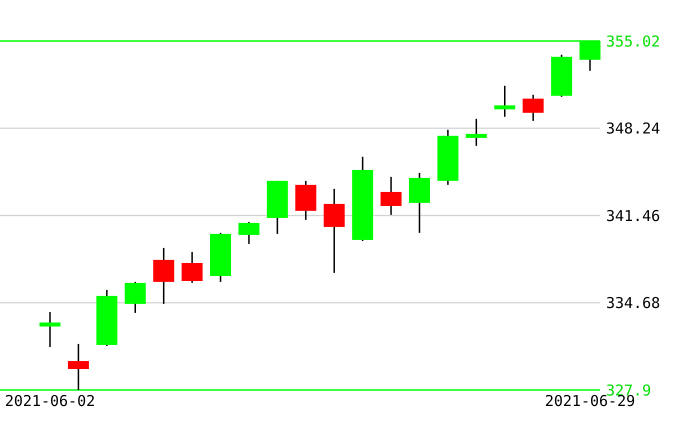 This screenshot has height=431, width=676. What do you see at coordinates (633, 215) in the screenshot?
I see `y-tick-label: 341.46` at bounding box center [633, 215].